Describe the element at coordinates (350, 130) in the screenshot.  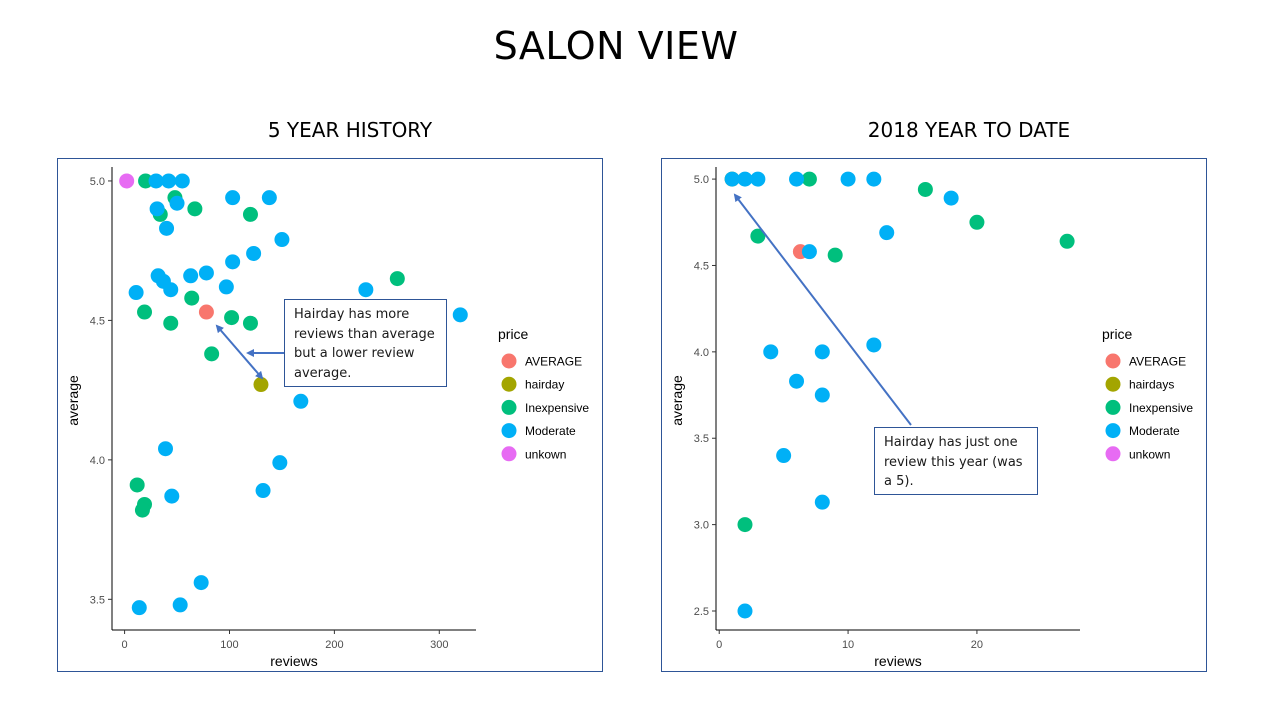
I see `chart-title-5-year-history: 5 YEAR HISTORY` at that location.